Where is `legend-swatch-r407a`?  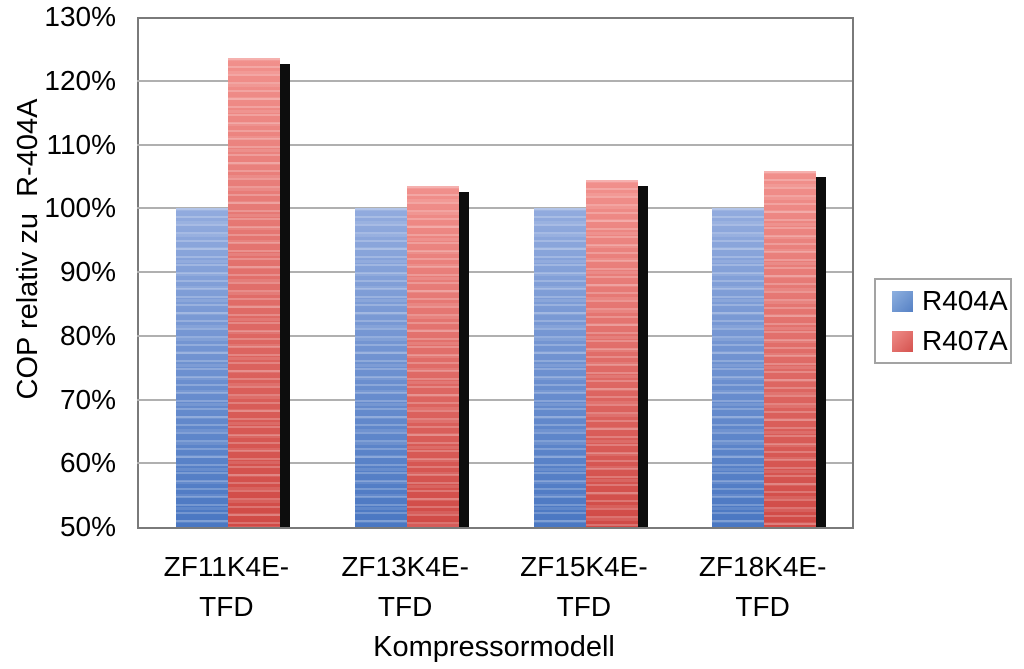 legend-swatch-r407a is located at coordinates (902, 341).